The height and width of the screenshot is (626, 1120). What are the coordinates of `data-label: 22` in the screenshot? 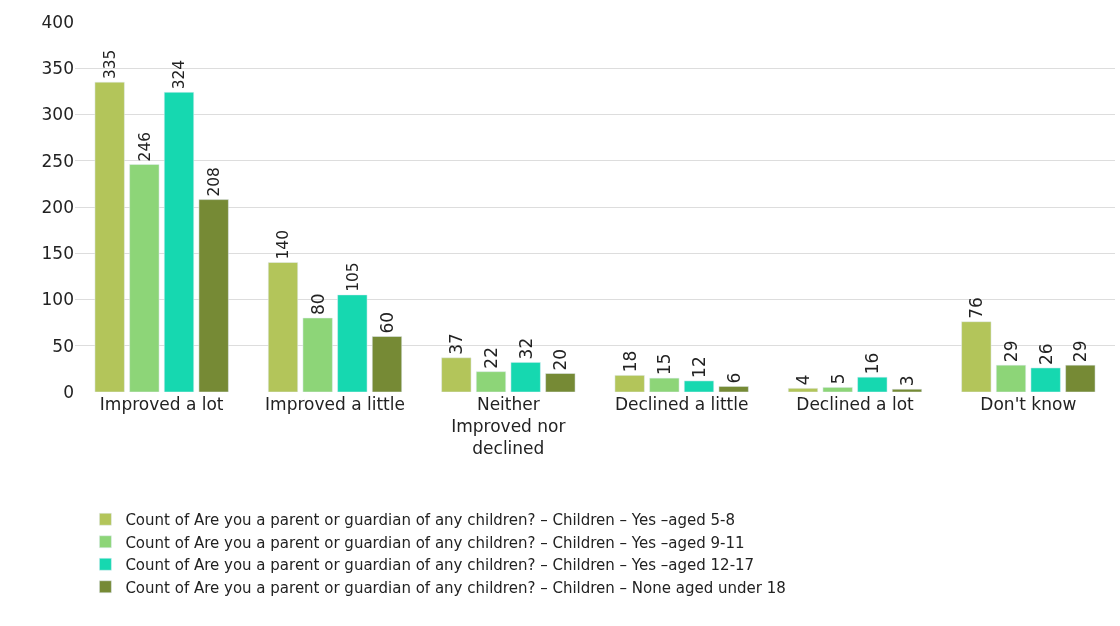 It's located at (491, 358).